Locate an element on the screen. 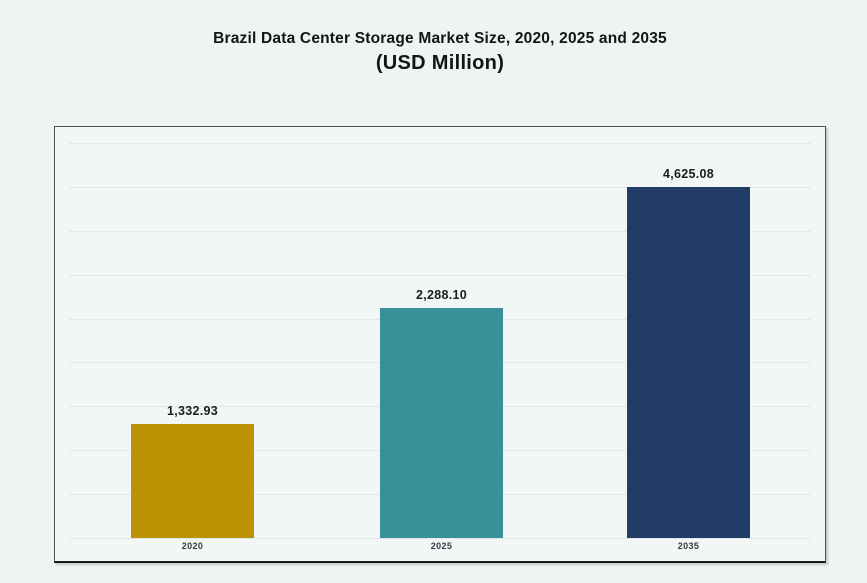 Image resolution: width=867 pixels, height=583 pixels. bar-value-label-2025: 2,288.10 is located at coordinates (441, 295).